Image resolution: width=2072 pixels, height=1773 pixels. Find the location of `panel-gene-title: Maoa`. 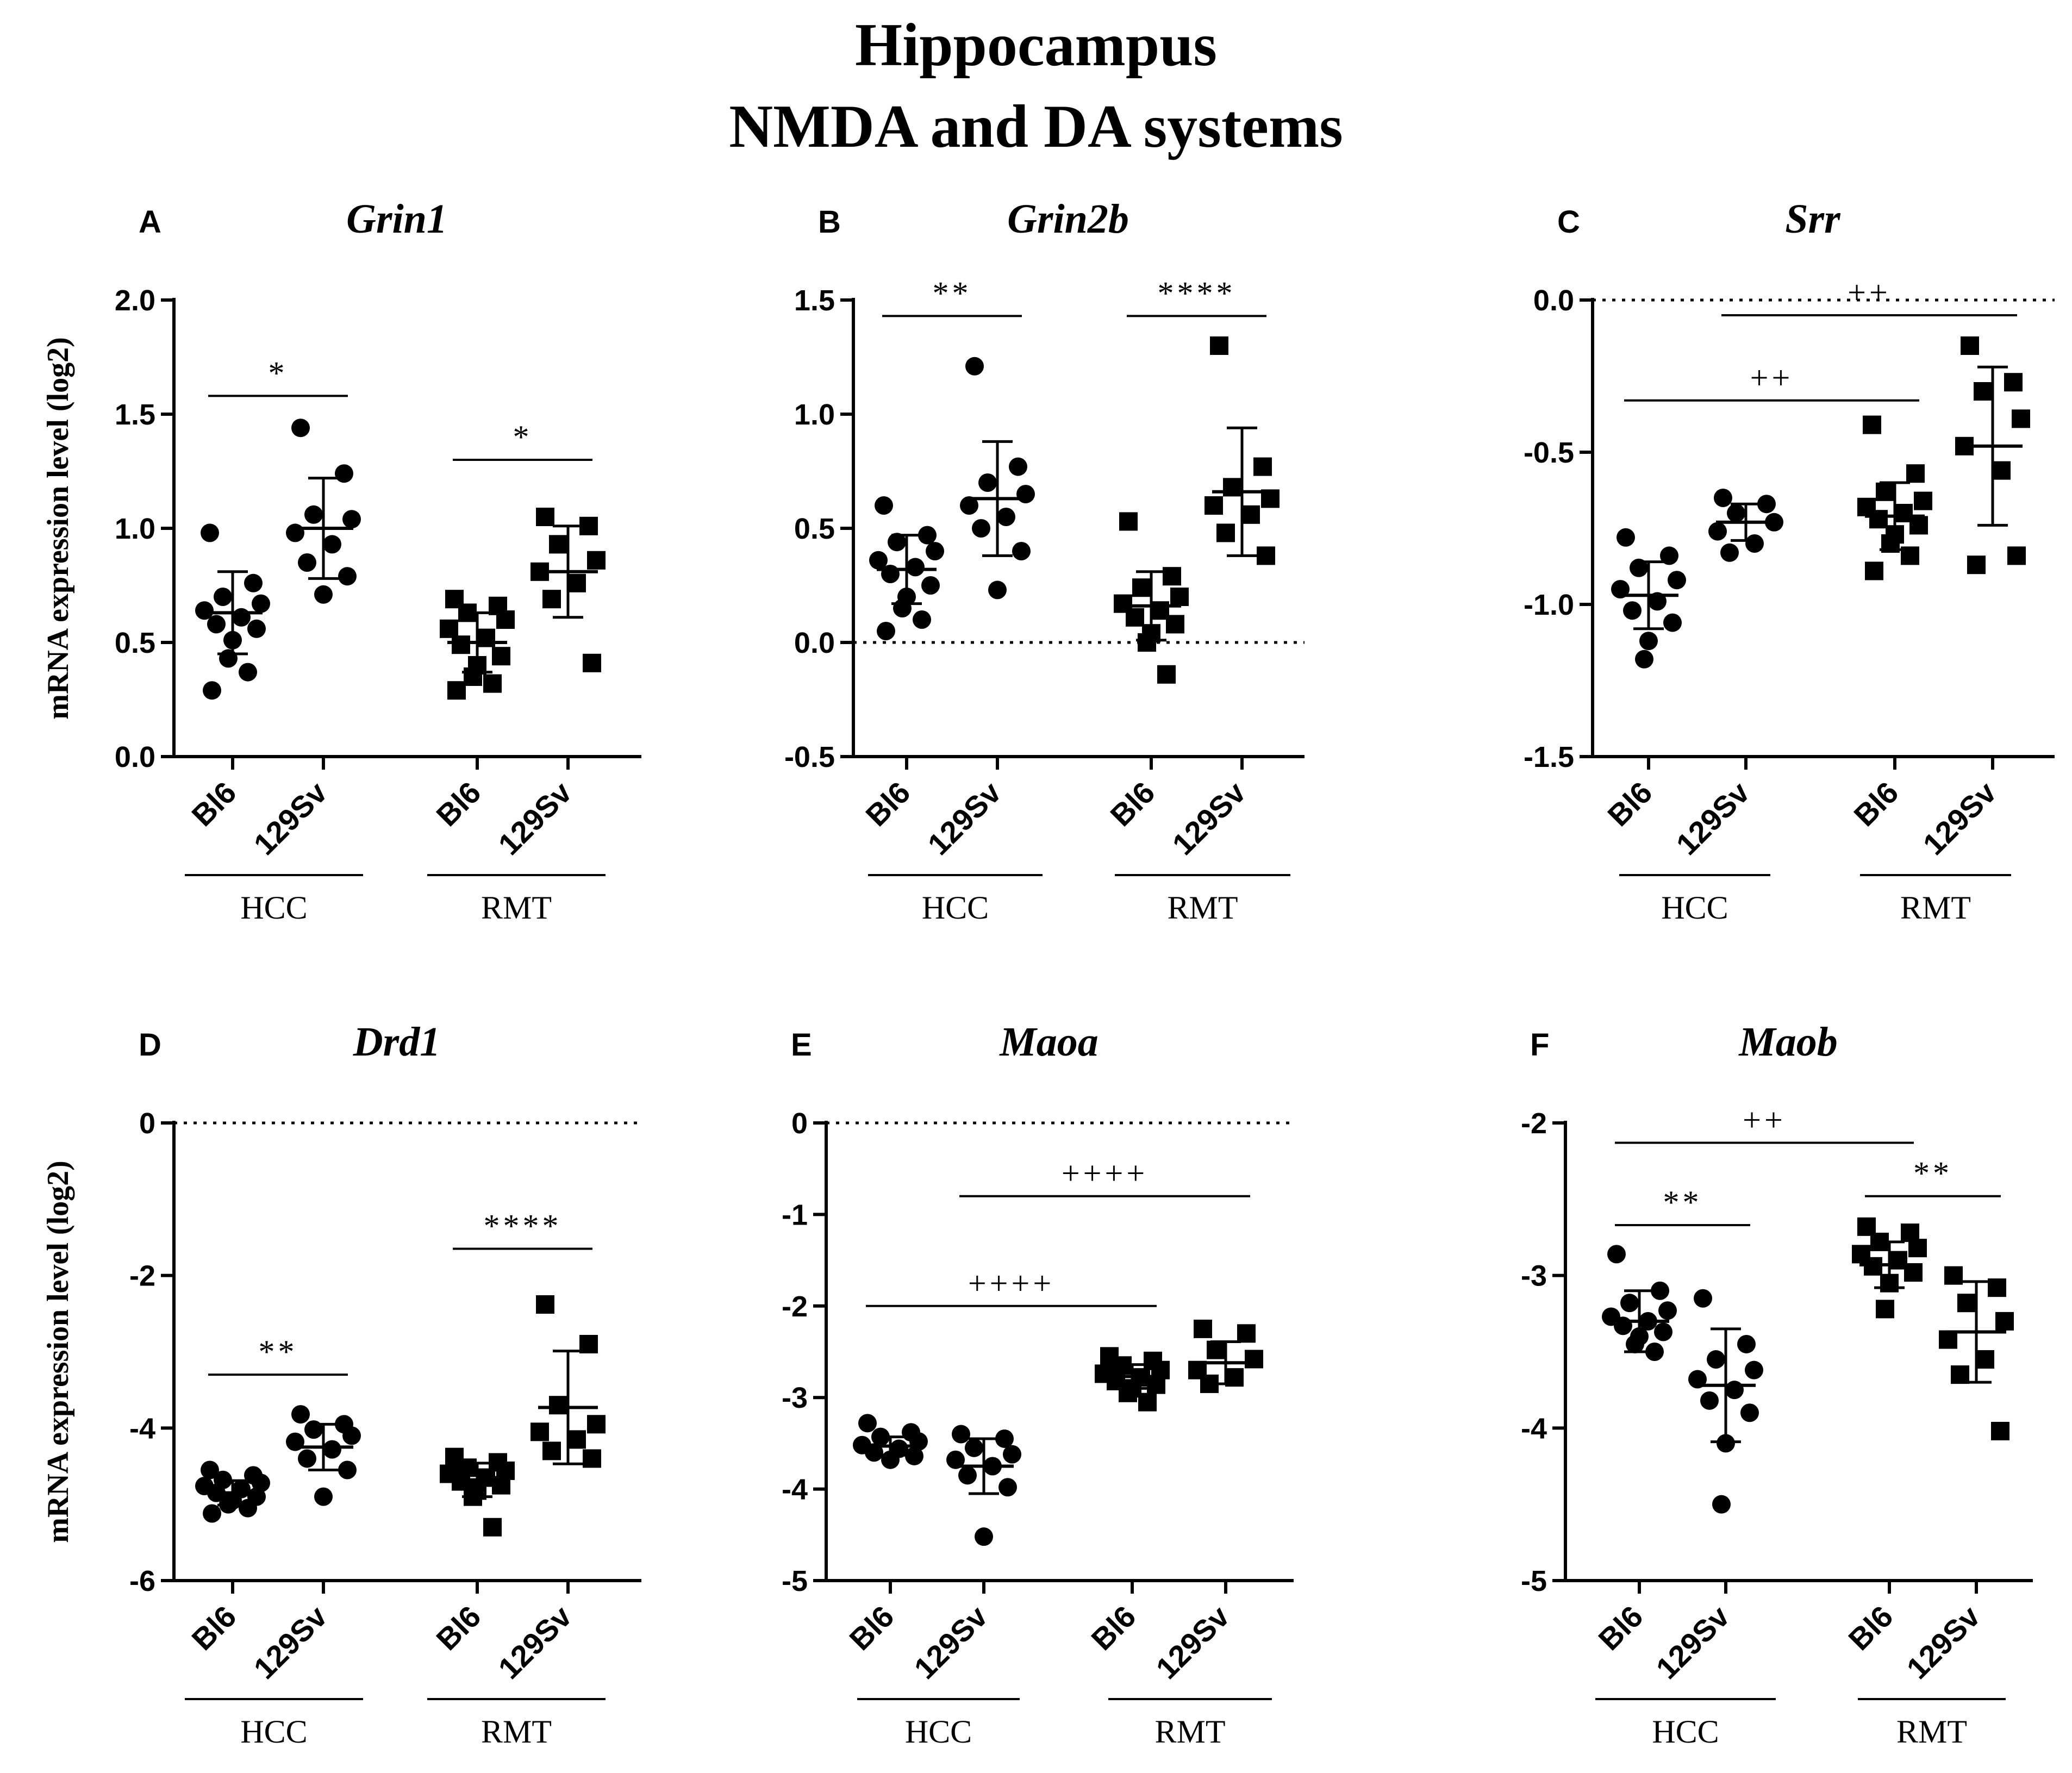

panel-gene-title: Maoa is located at coordinates (1049, 1042).